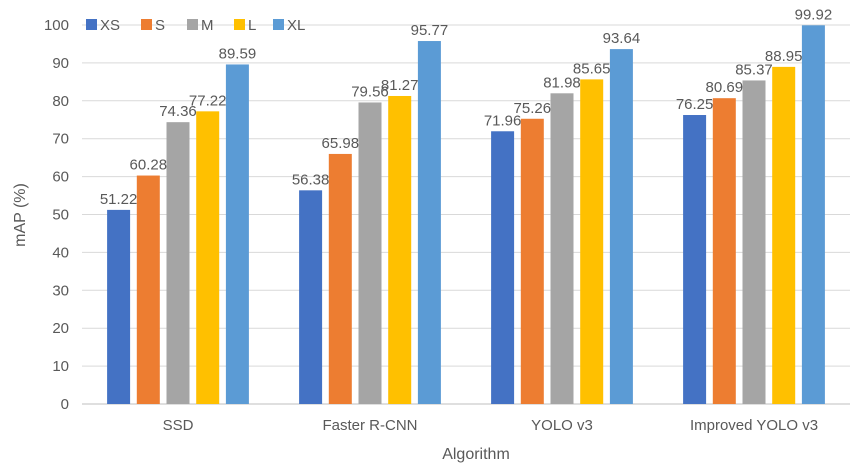 The width and height of the screenshot is (856, 463). What do you see at coordinates (60, 139) in the screenshot?
I see `y-tick-label: 70` at bounding box center [60, 139].